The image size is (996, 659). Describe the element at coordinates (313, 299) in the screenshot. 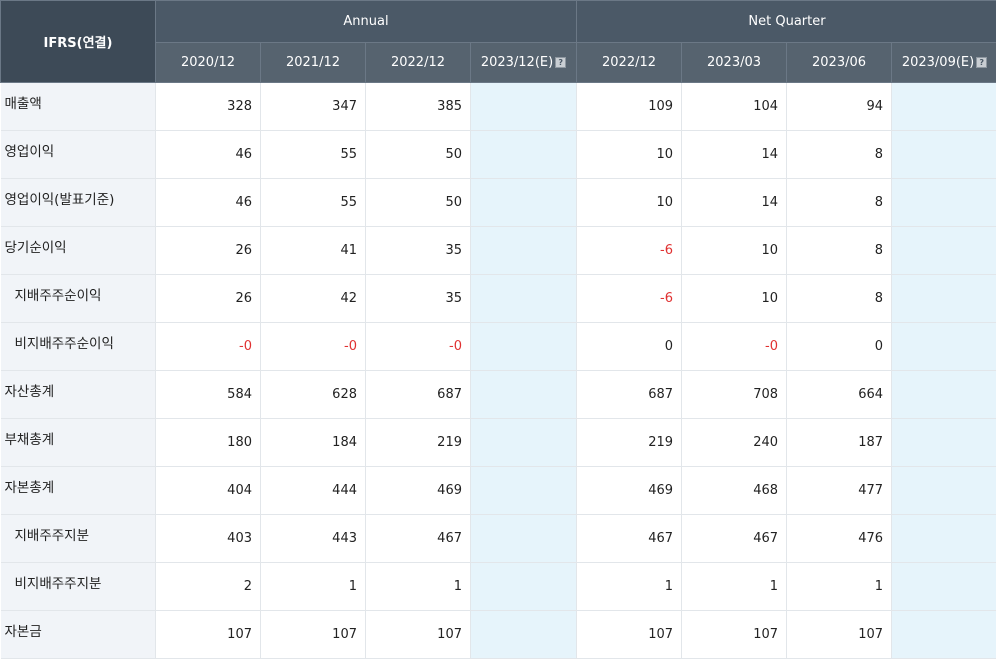

I see `annual-value-cell: 42` at that location.